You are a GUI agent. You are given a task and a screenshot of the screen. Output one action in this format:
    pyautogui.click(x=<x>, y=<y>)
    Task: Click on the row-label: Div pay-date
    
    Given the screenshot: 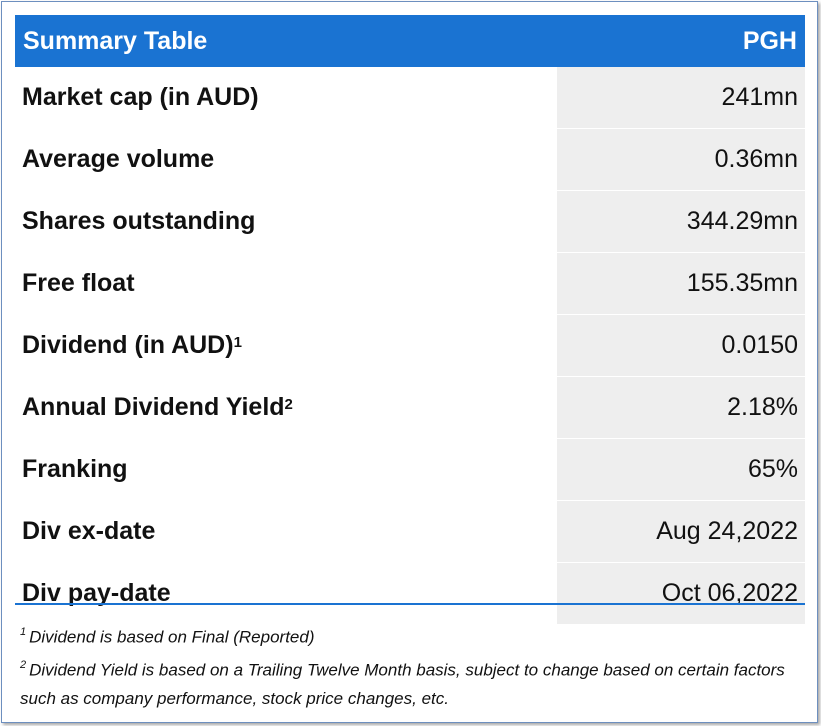 What is the action you would take?
    pyautogui.click(x=286, y=593)
    